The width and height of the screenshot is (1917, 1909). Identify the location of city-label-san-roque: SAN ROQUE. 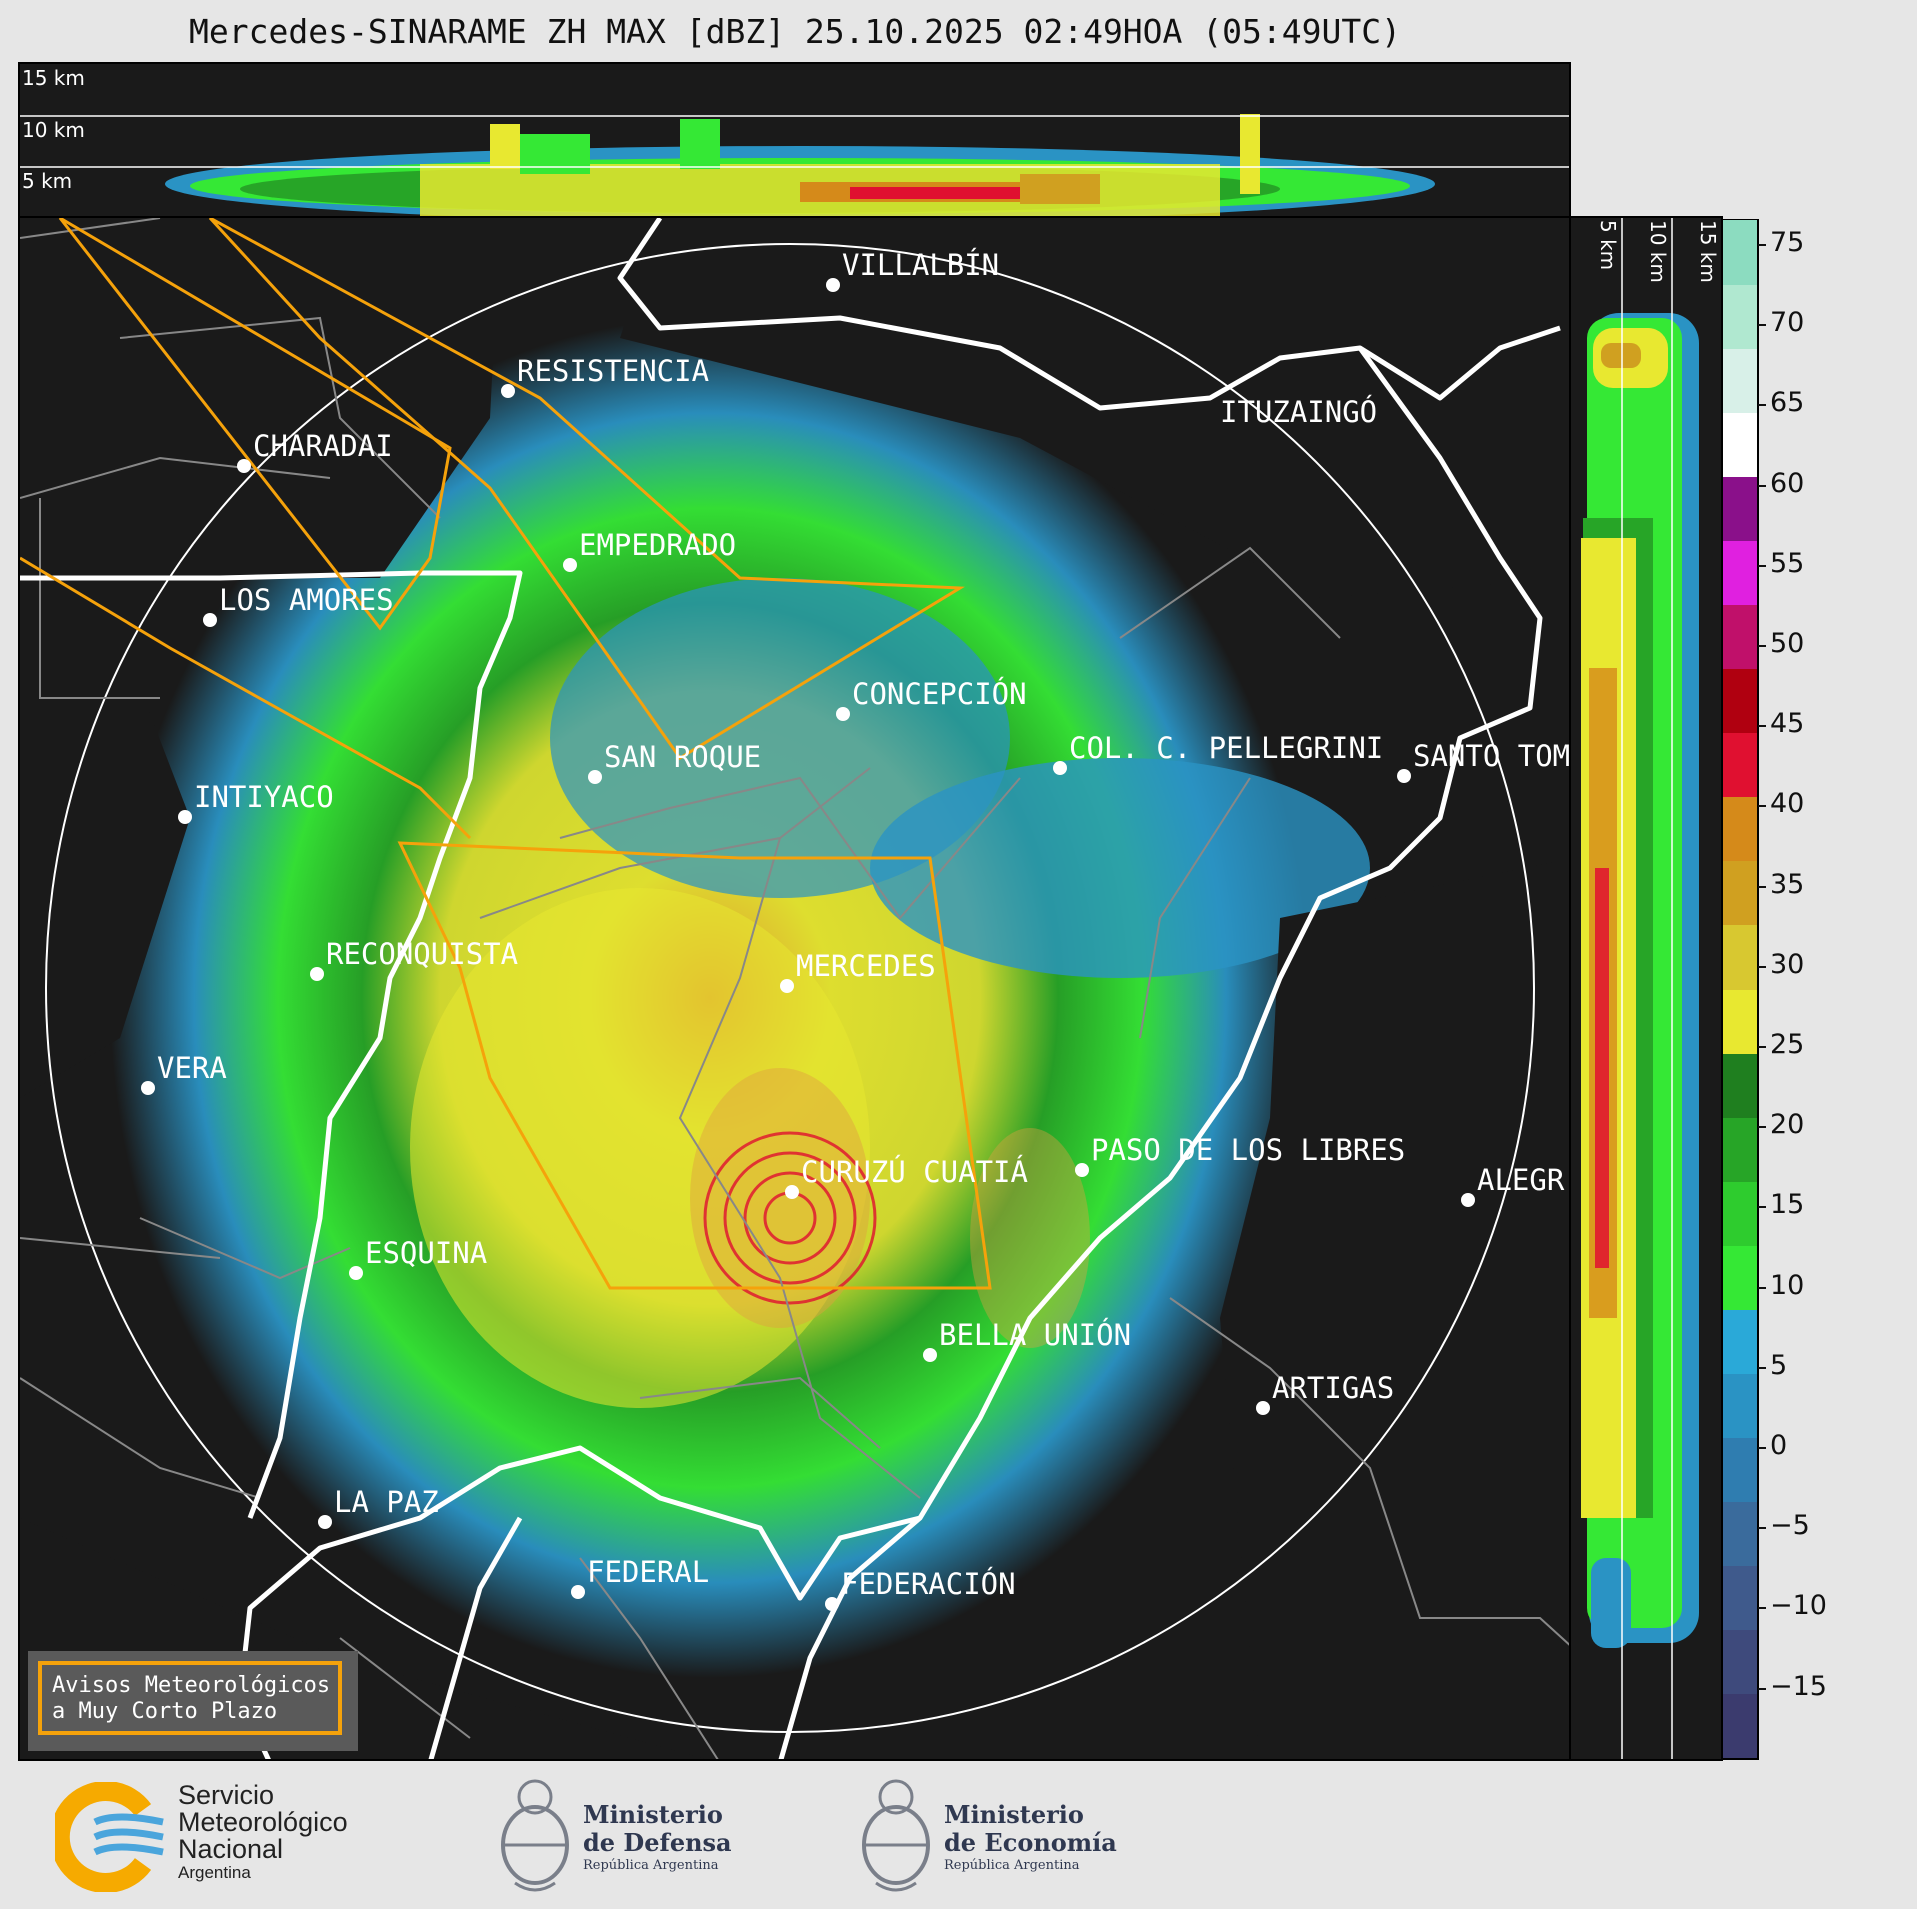
(683, 757).